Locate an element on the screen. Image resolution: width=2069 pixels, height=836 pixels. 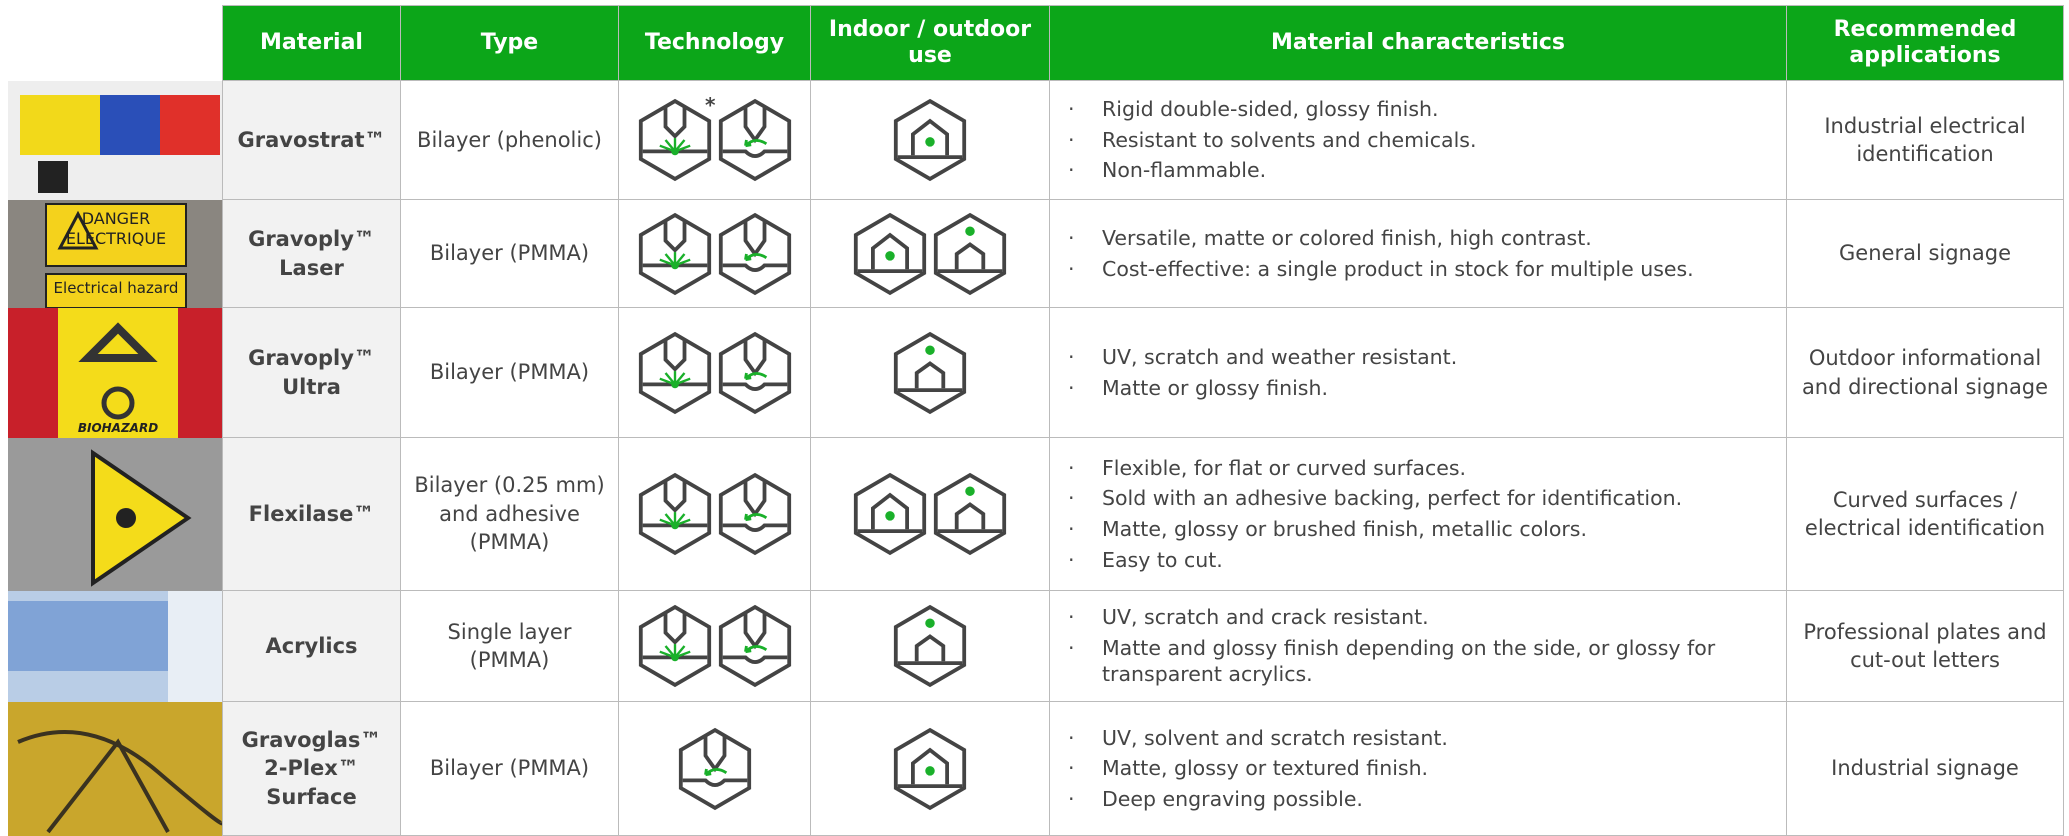
material: Gravostrat™ is located at coordinates (311, 140).